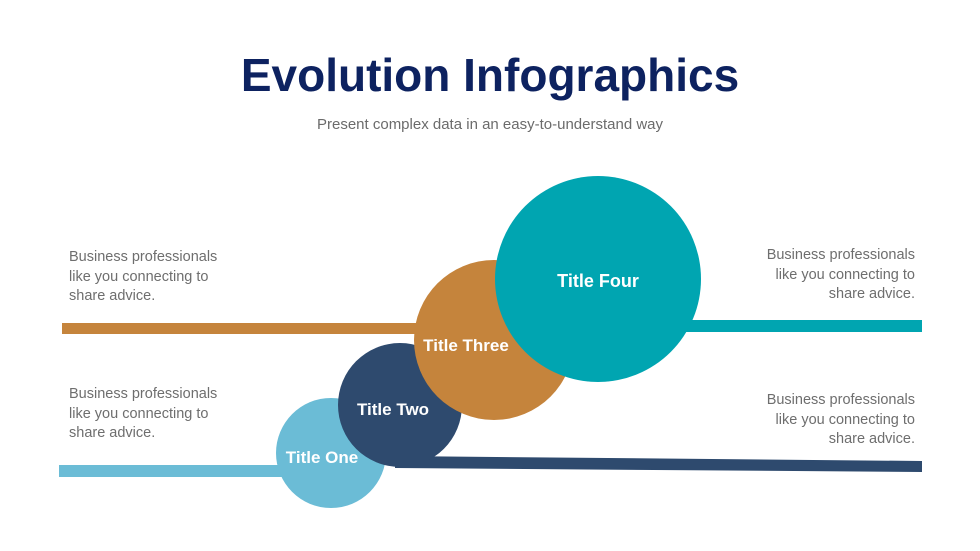 This screenshot has width=980, height=551. I want to click on connector-line-three, so click(243, 328).